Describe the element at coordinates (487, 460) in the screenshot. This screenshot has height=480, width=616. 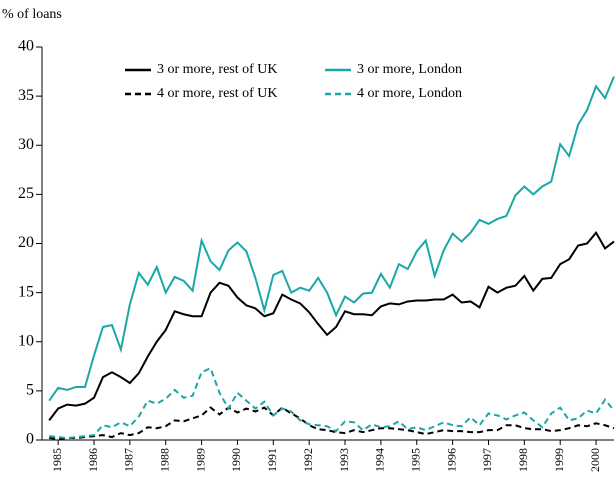
I see `x-tick-label: 1997` at that location.